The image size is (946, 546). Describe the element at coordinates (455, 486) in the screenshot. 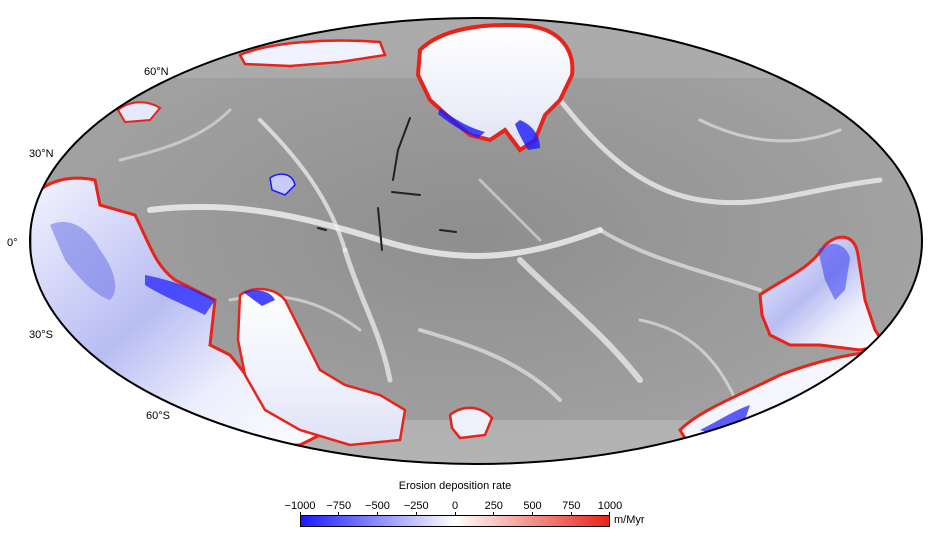

I see `legend-title: Erosion deposition rate` at that location.